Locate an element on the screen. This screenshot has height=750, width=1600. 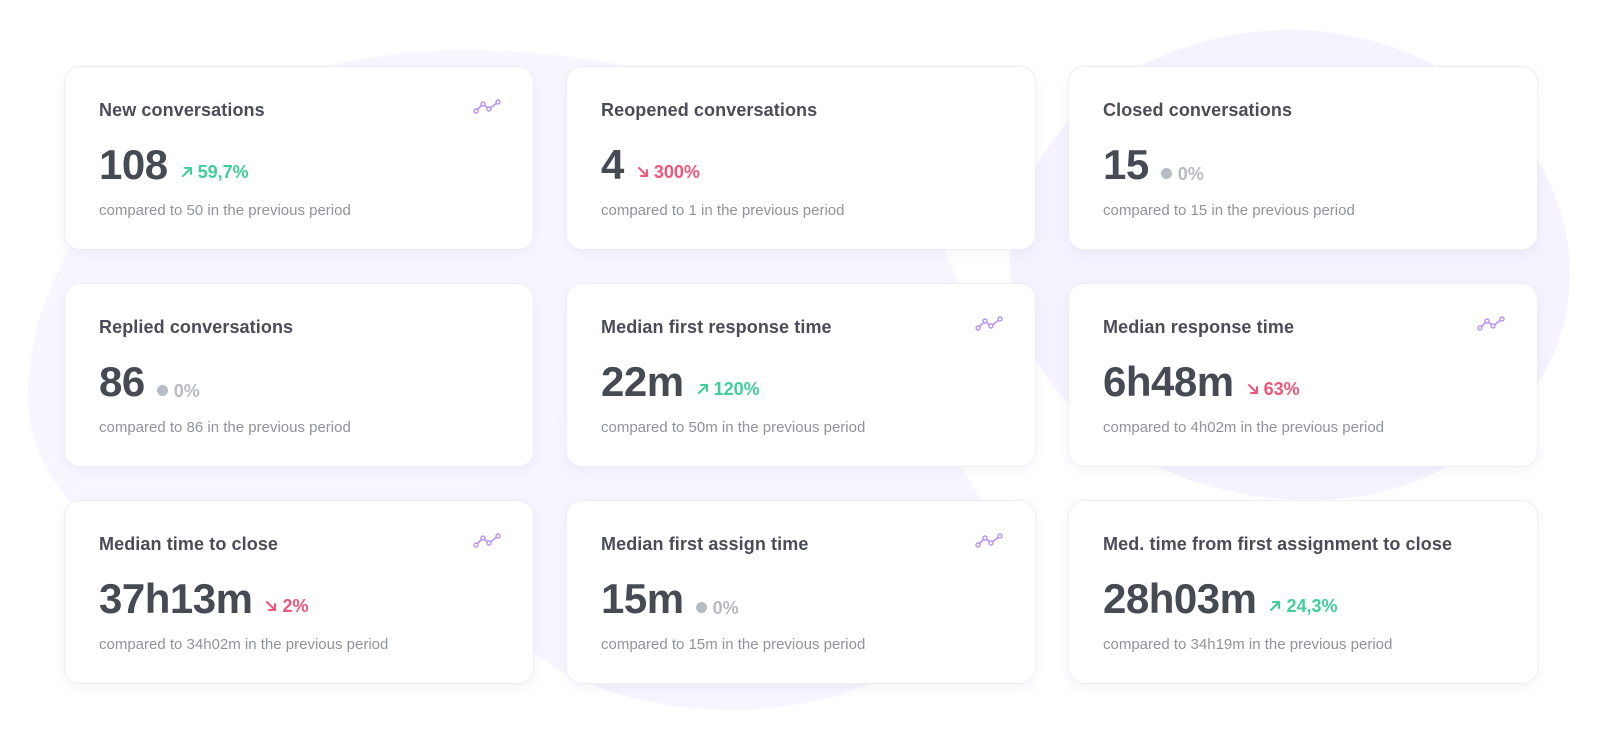
metric-value: 15m is located at coordinates (642, 598).